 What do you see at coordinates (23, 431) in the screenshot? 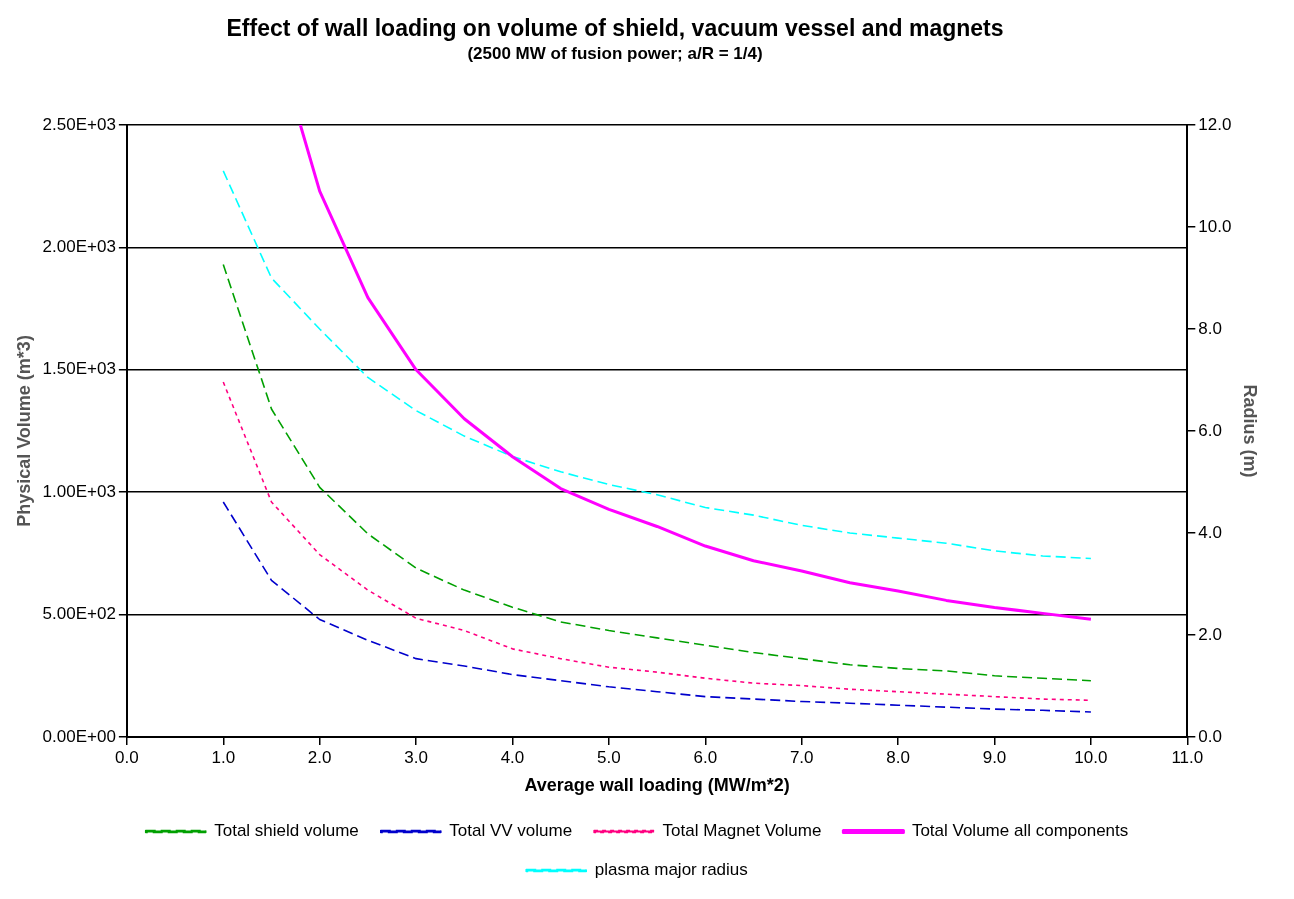
I see `y-axis-title: Physical Volume (m*3)` at bounding box center [23, 431].